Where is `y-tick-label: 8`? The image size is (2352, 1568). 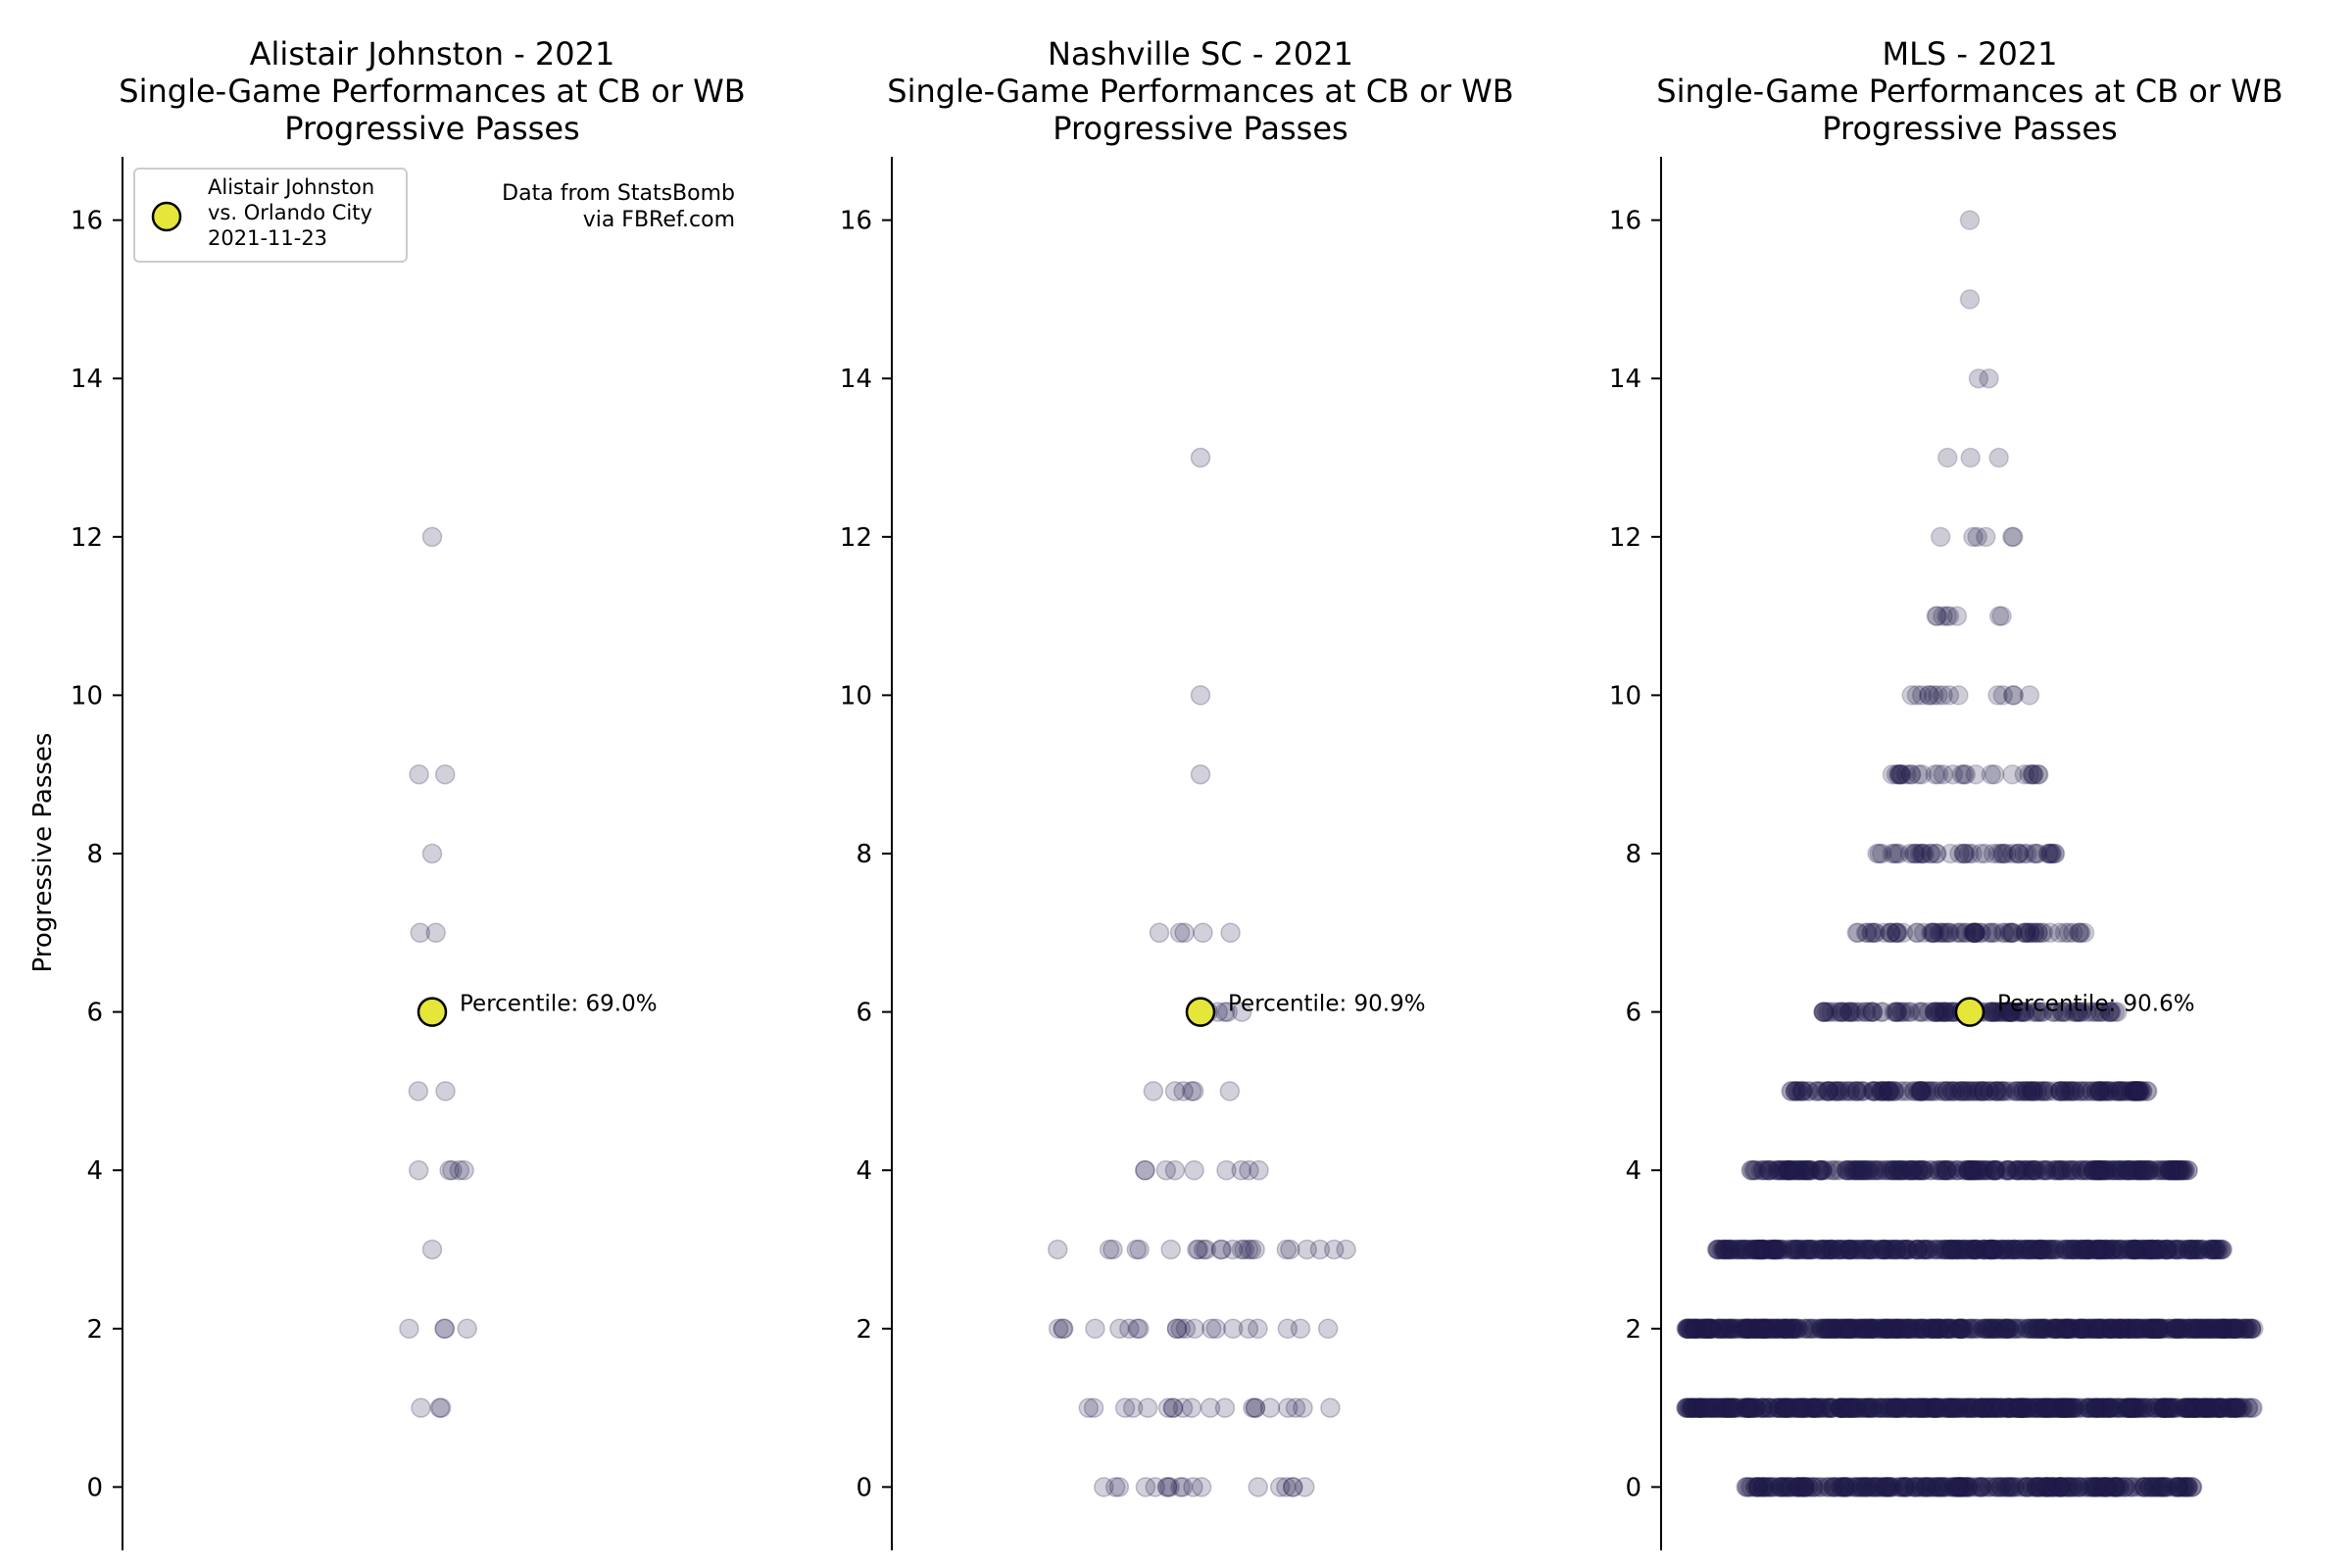 y-tick-label: 8 is located at coordinates (864, 854).